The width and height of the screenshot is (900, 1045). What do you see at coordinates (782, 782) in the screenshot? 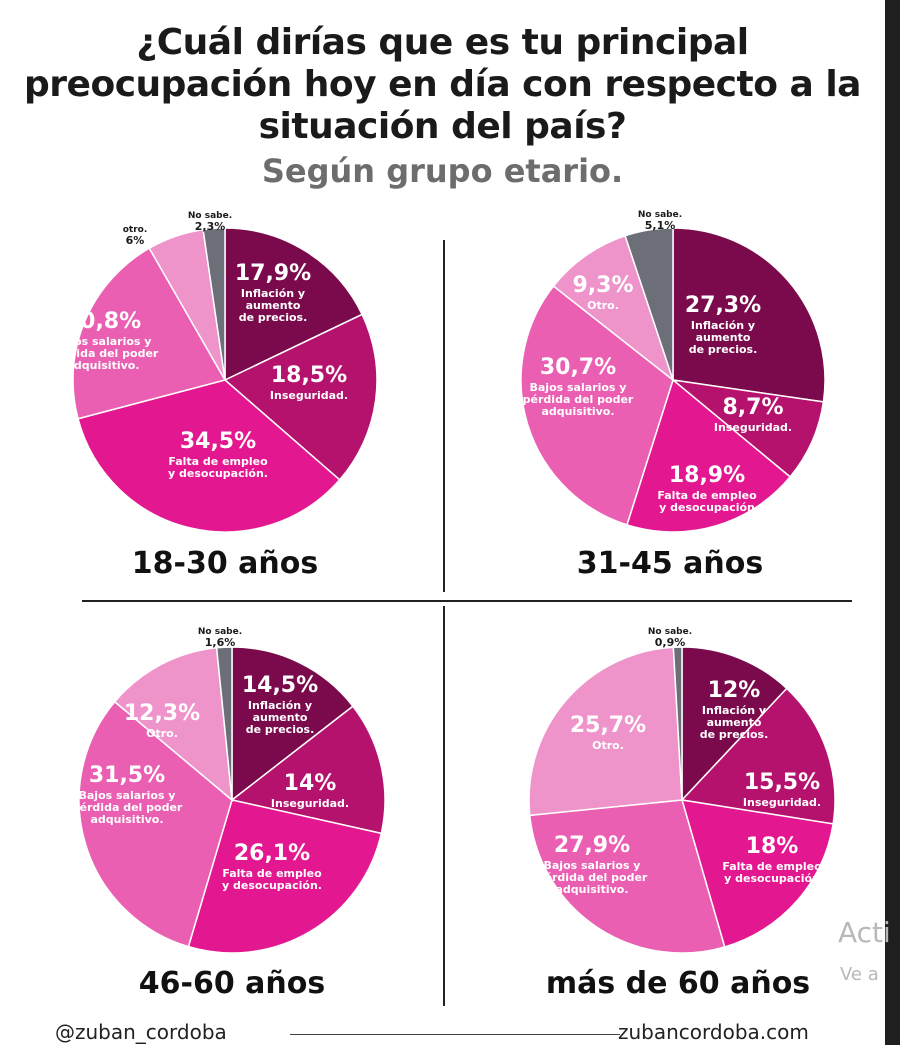
I see `slice-percent-text: 15,5%` at bounding box center [782, 782].